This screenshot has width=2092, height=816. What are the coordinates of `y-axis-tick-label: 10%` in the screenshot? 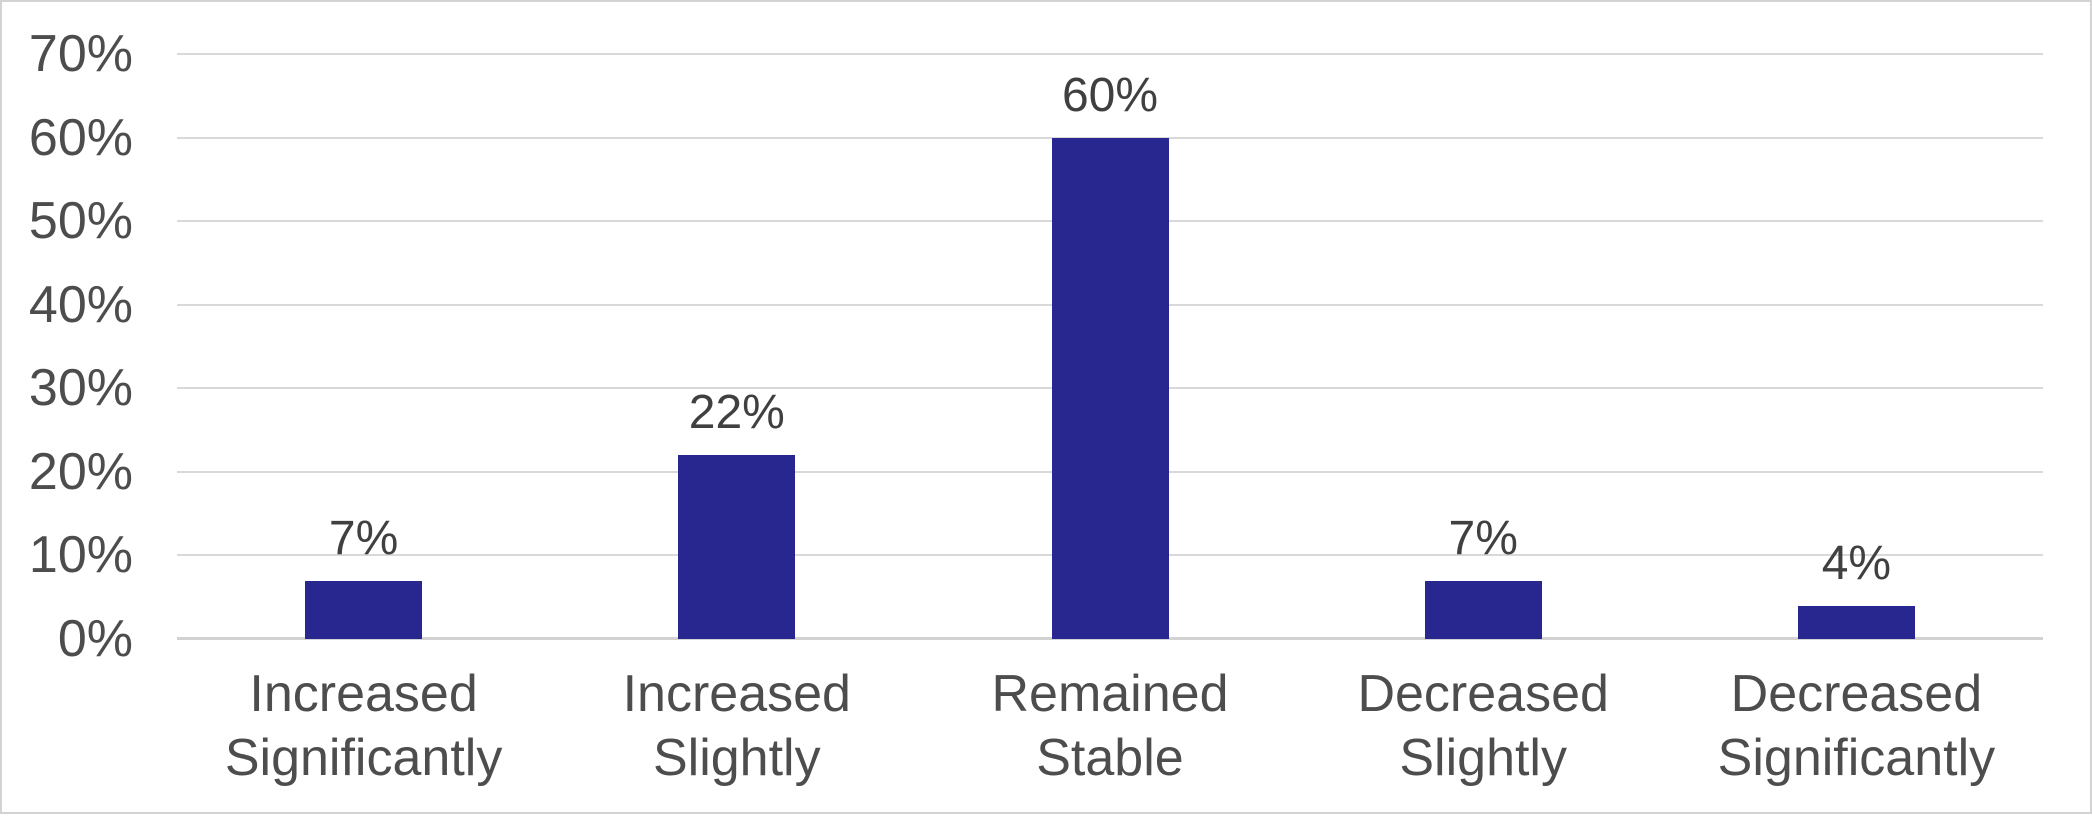 It's located at (80, 555).